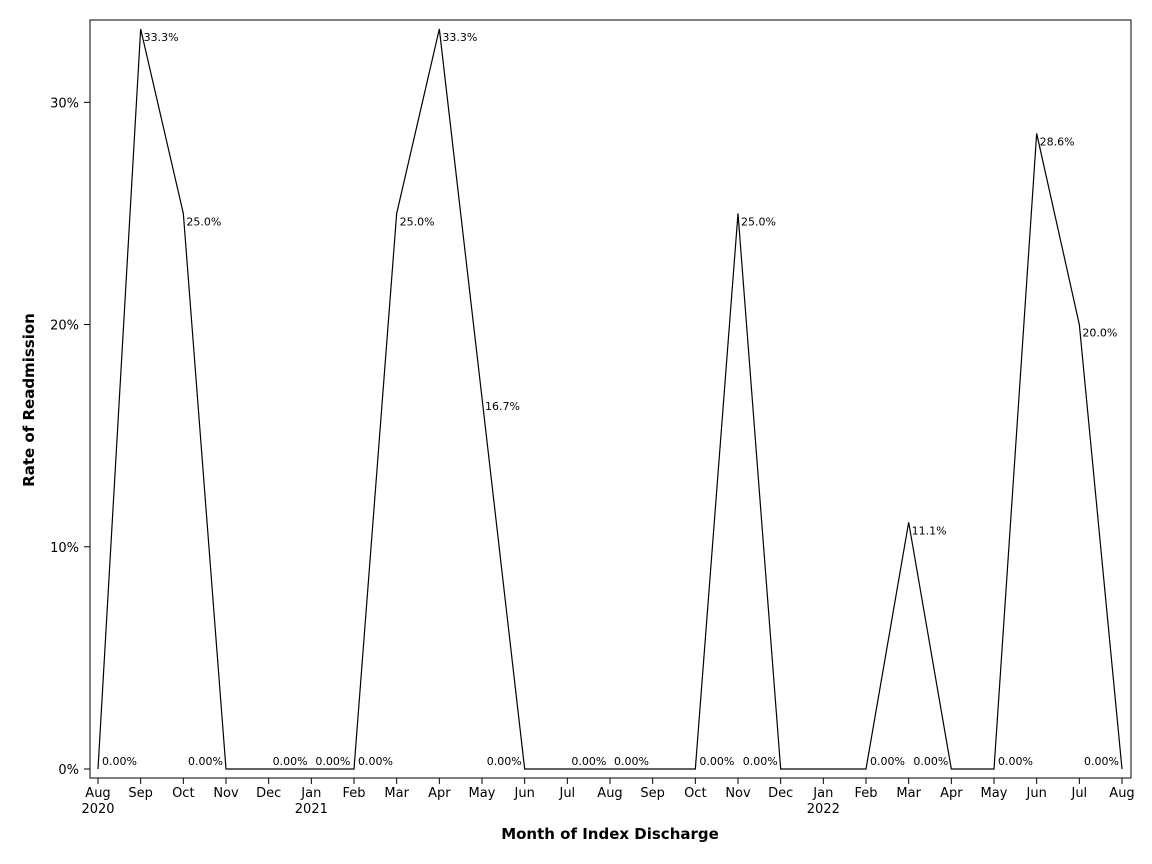 The width and height of the screenshot is (1152, 864). I want to click on y-tick-label-0: 0%, so click(68, 770).